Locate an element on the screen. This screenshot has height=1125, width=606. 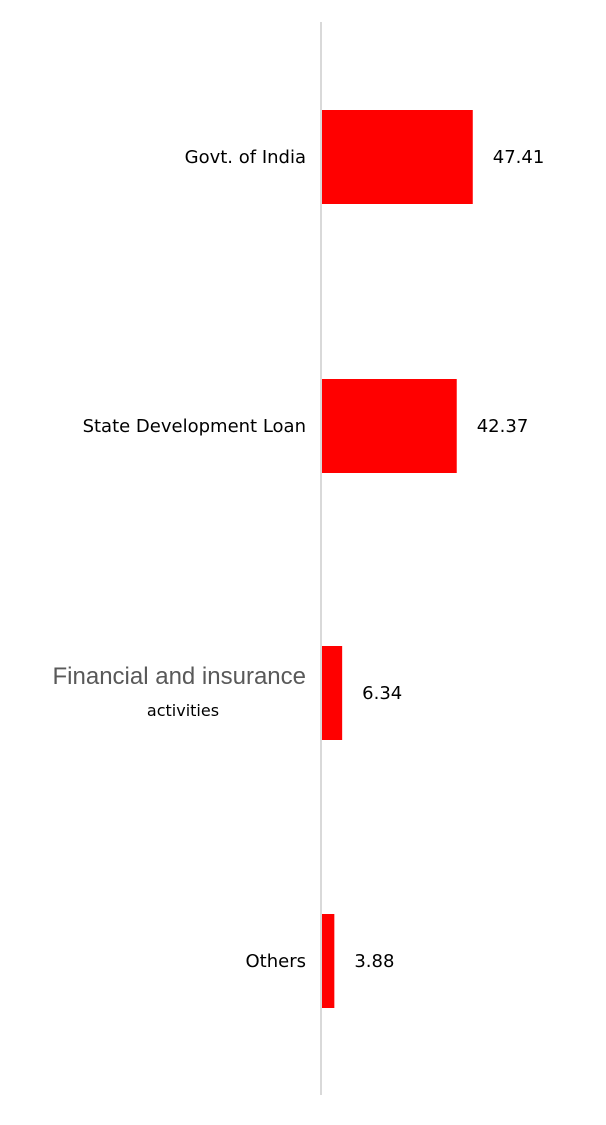
category-label-state-development-loan: State Development Loan is located at coordinates (194, 426).